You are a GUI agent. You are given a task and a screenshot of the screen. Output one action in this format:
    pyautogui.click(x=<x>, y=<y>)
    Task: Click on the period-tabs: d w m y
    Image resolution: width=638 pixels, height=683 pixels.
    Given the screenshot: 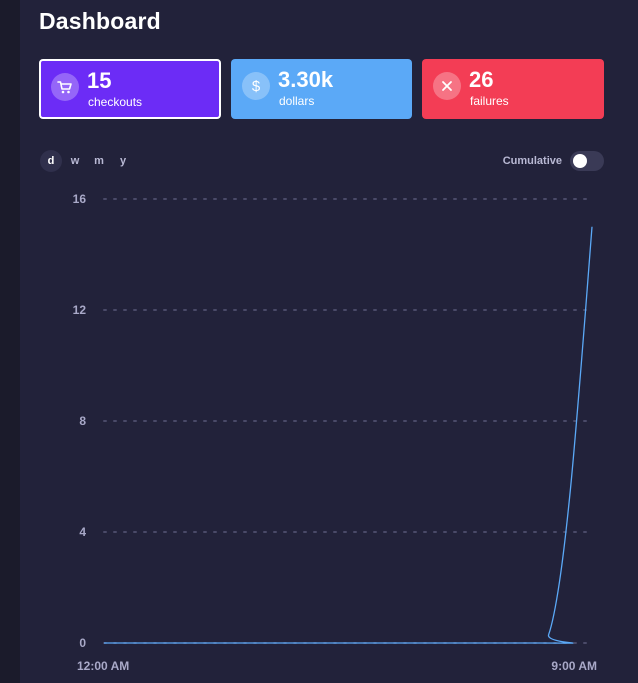 What is the action you would take?
    pyautogui.click(x=87, y=161)
    